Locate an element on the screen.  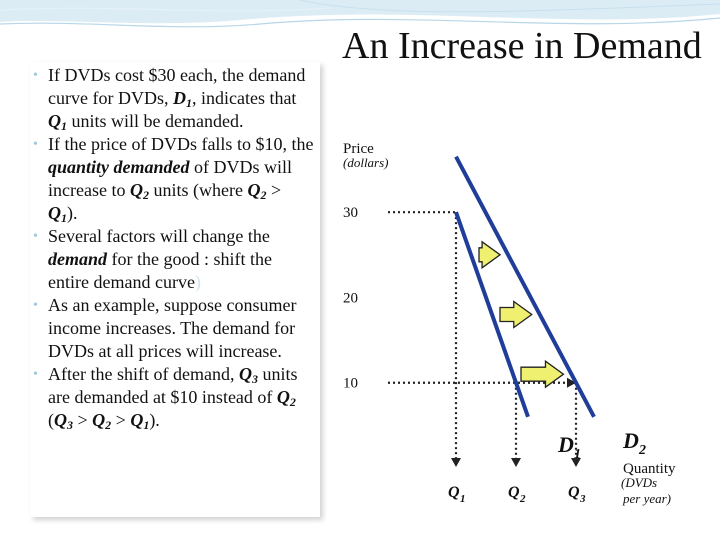
y-tick-label: 30 is located at coordinates (350, 213).